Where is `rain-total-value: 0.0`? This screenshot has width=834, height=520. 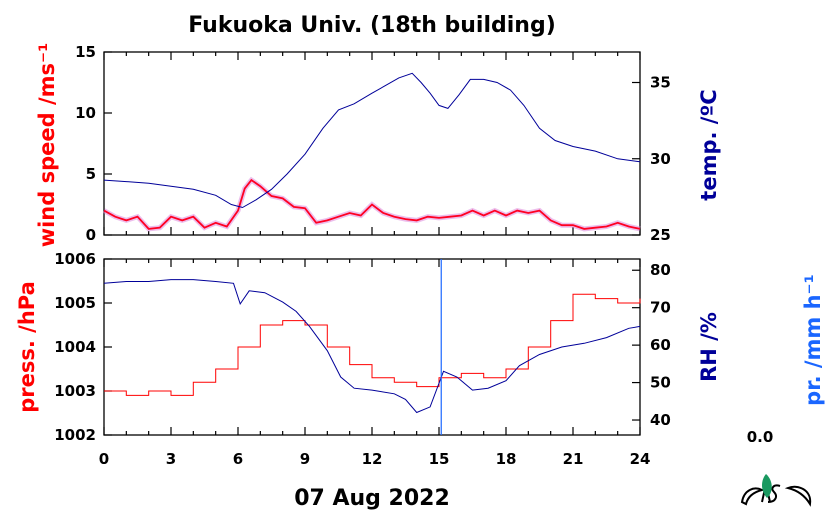 rain-total-value: 0.0 is located at coordinates (760, 437).